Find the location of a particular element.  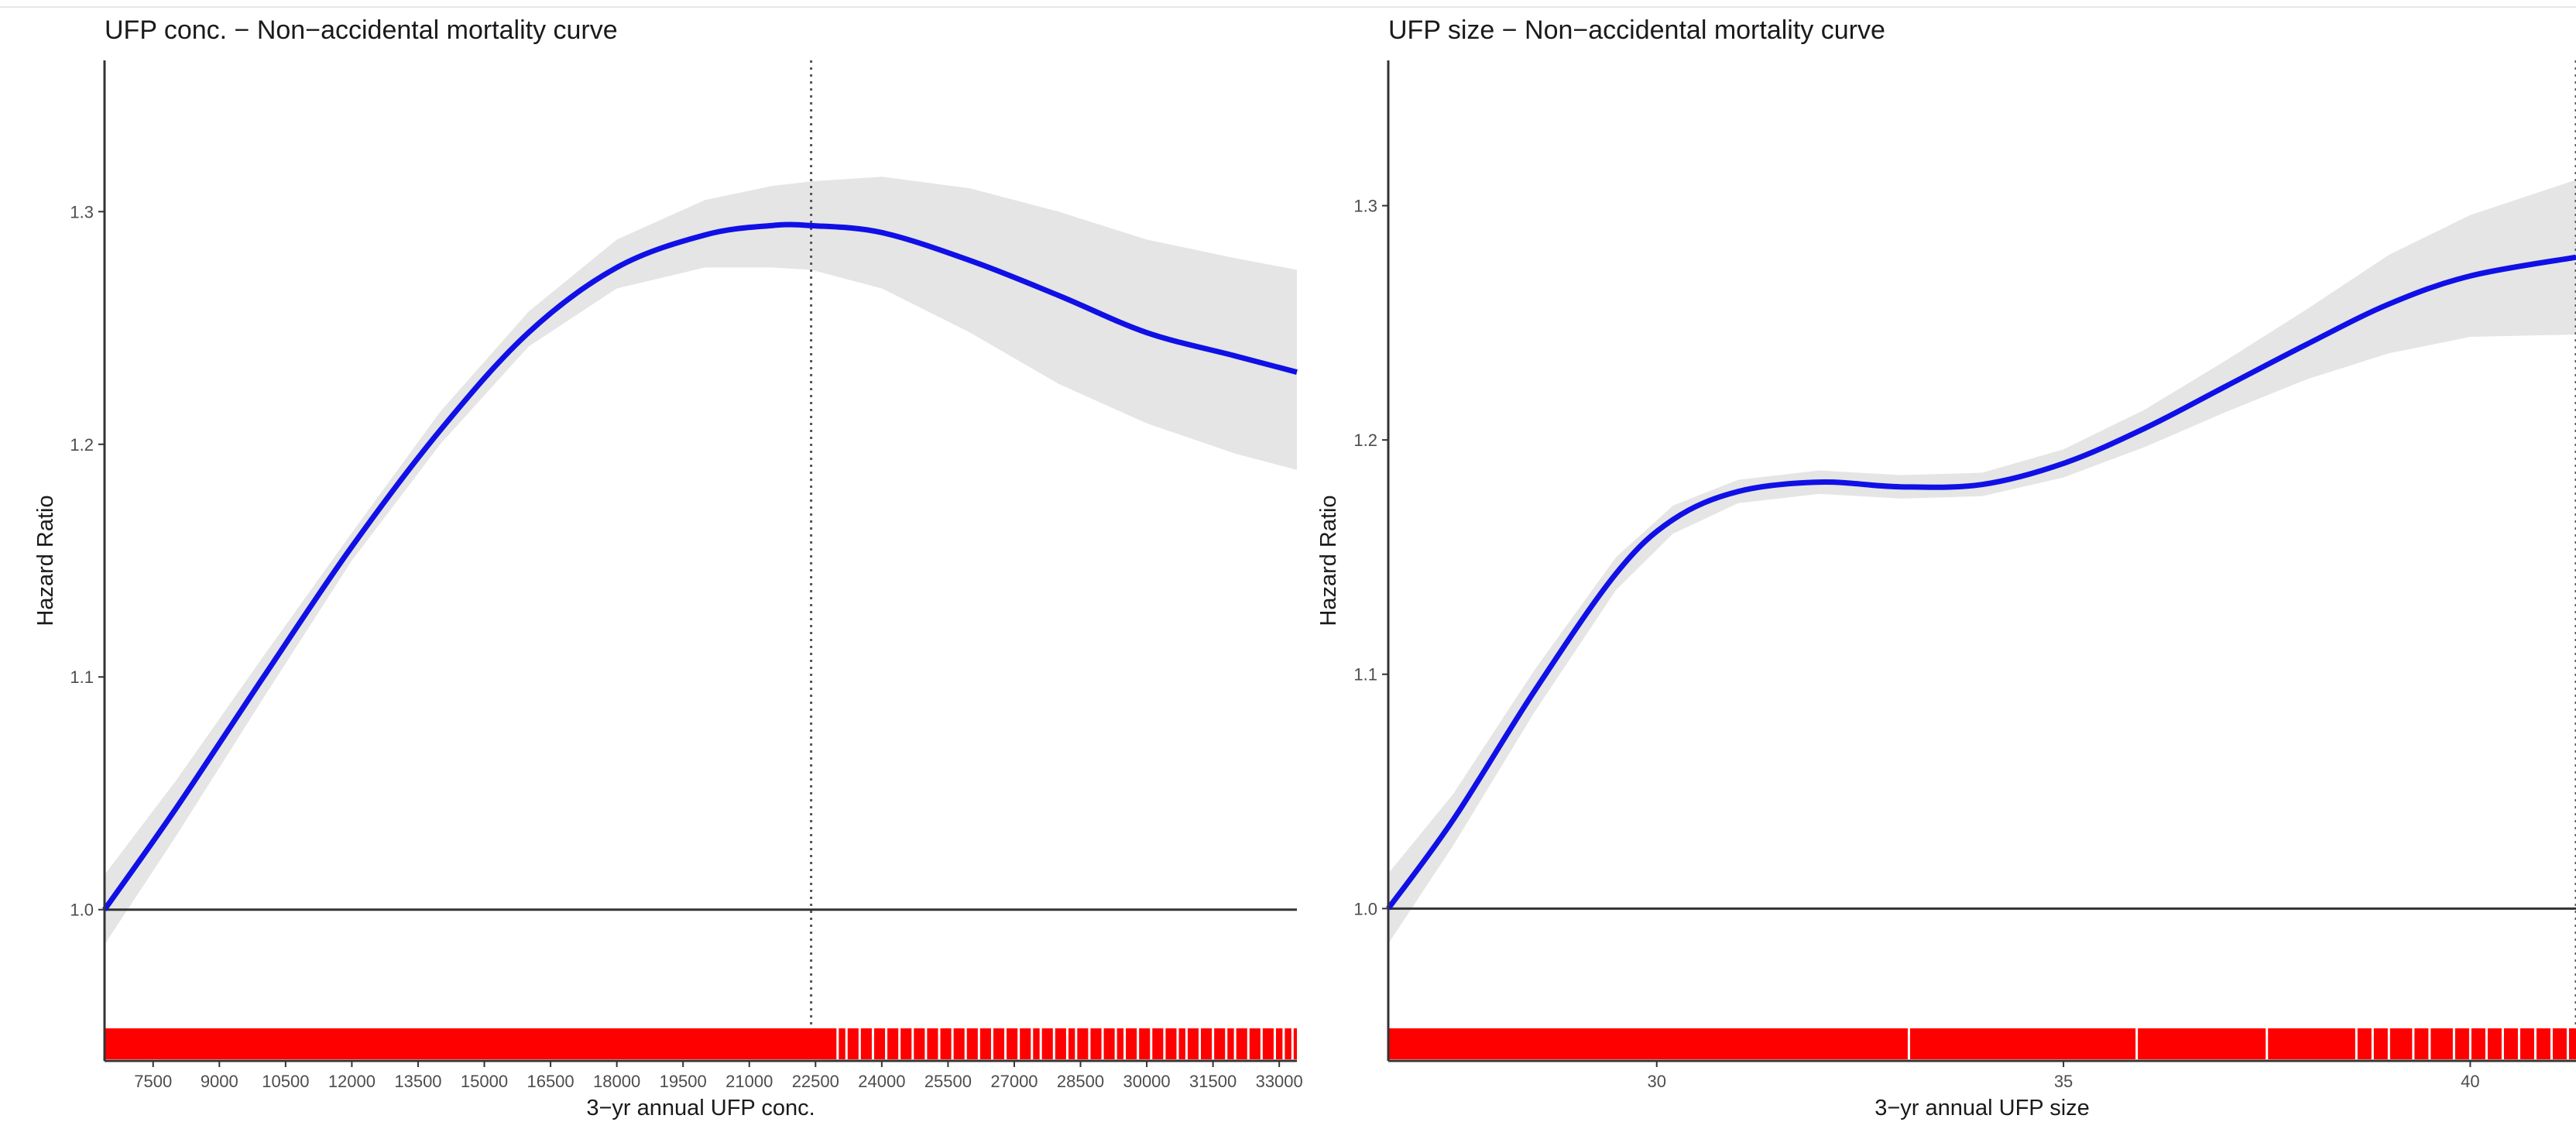

x-tick-label: 16500 is located at coordinates (550, 1081).